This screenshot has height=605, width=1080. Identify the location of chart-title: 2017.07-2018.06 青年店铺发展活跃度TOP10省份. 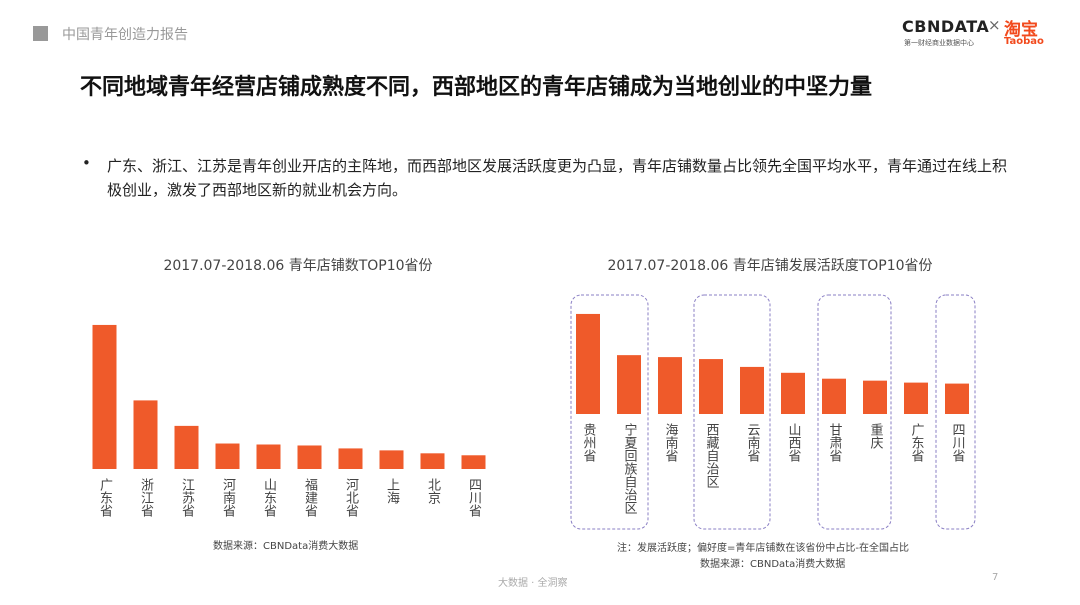
(769, 266).